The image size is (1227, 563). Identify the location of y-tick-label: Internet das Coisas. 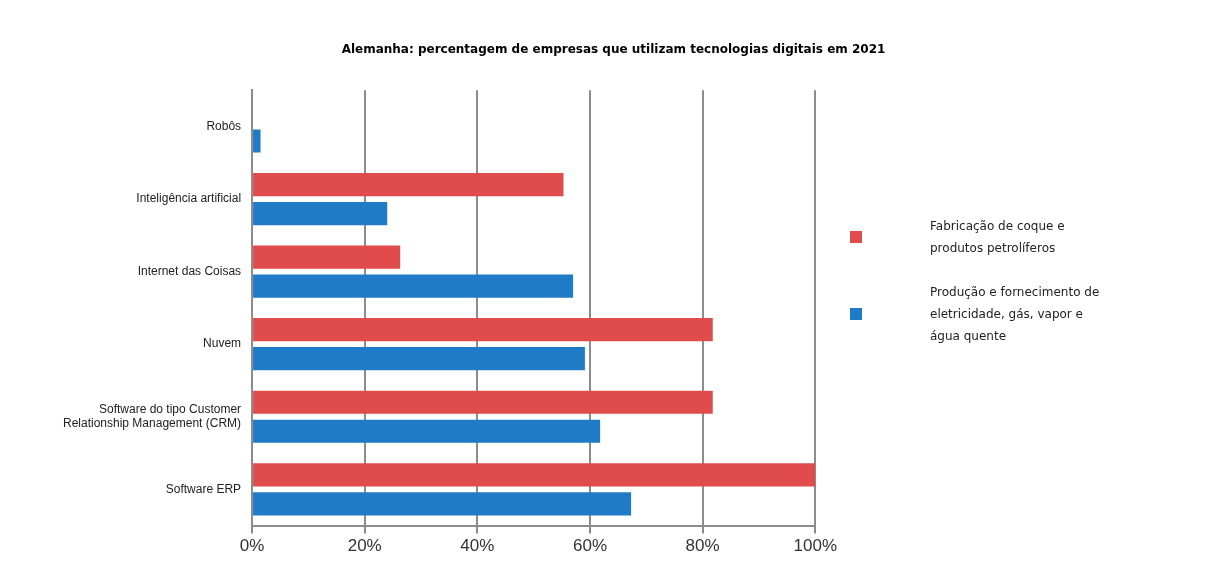
(189, 270).